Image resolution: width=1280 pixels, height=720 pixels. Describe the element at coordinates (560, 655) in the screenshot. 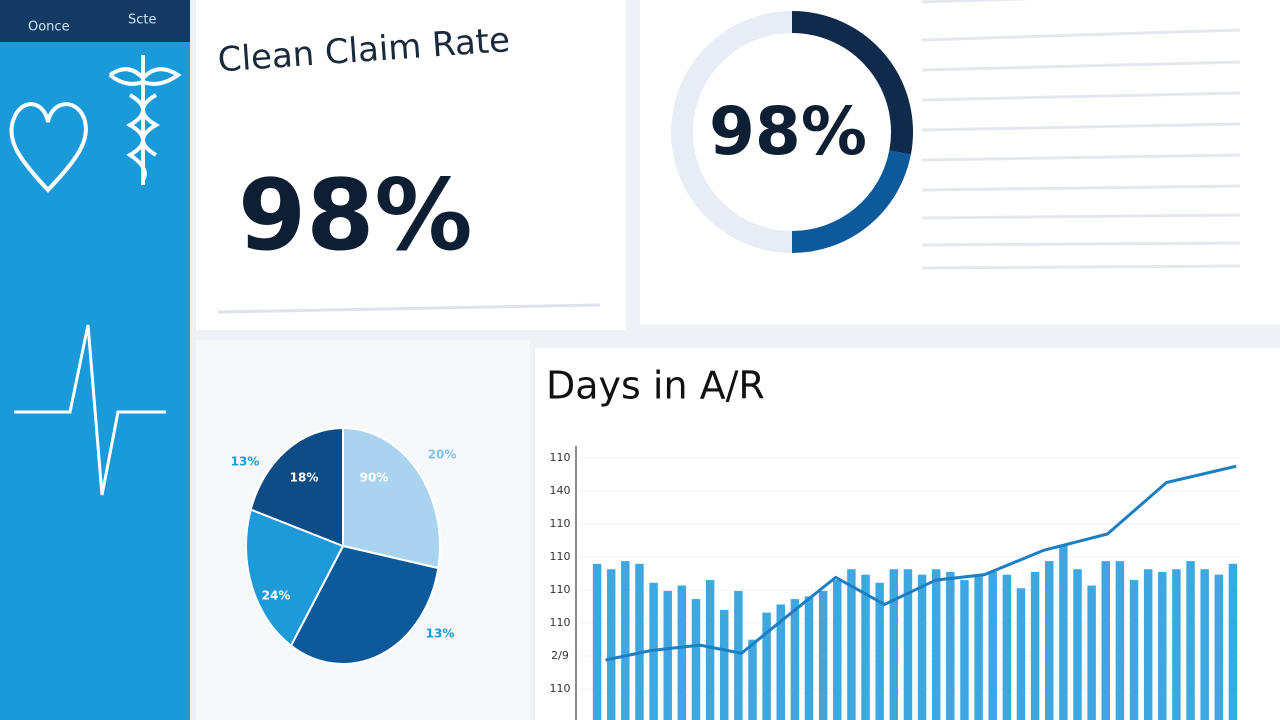

I see `y-tick-label: 2/9` at that location.